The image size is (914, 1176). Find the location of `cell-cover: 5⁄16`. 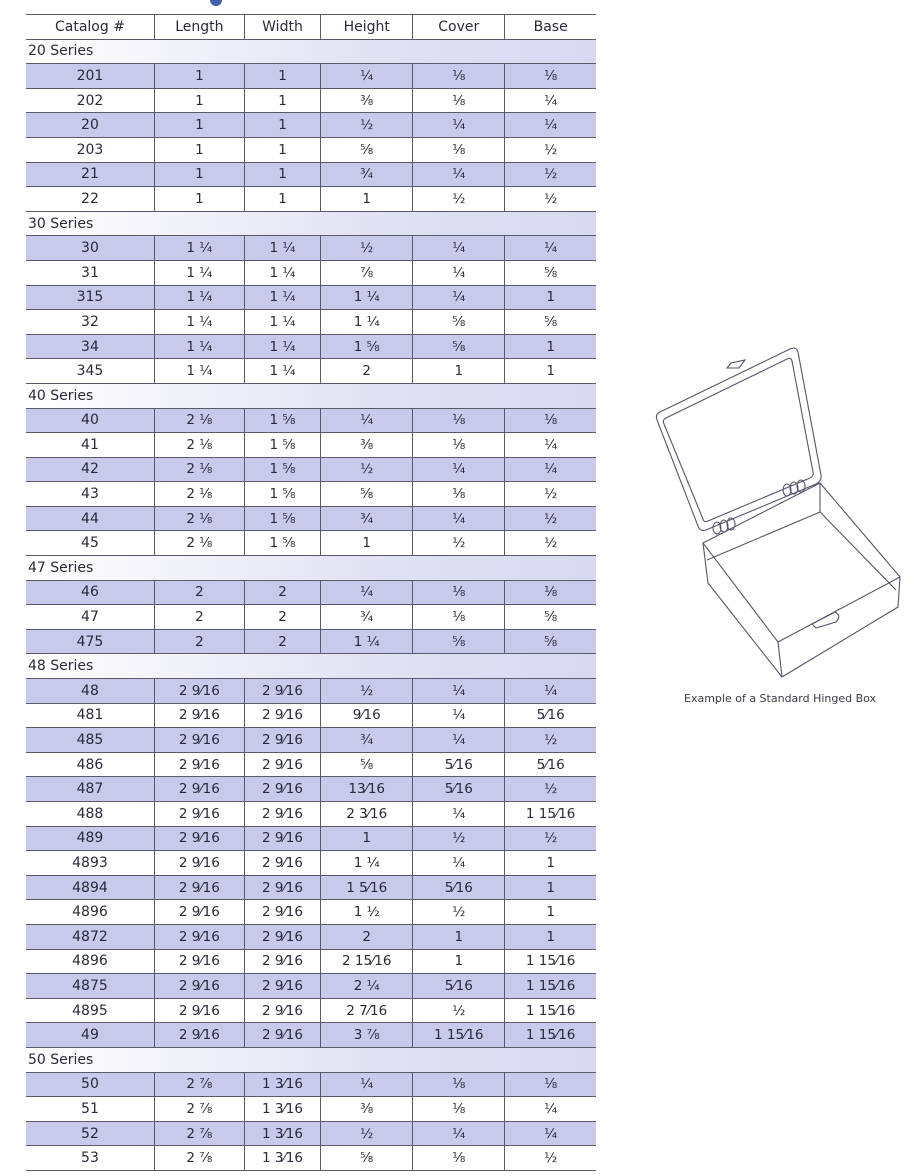

cell-cover: 5⁄16 is located at coordinates (458, 789).